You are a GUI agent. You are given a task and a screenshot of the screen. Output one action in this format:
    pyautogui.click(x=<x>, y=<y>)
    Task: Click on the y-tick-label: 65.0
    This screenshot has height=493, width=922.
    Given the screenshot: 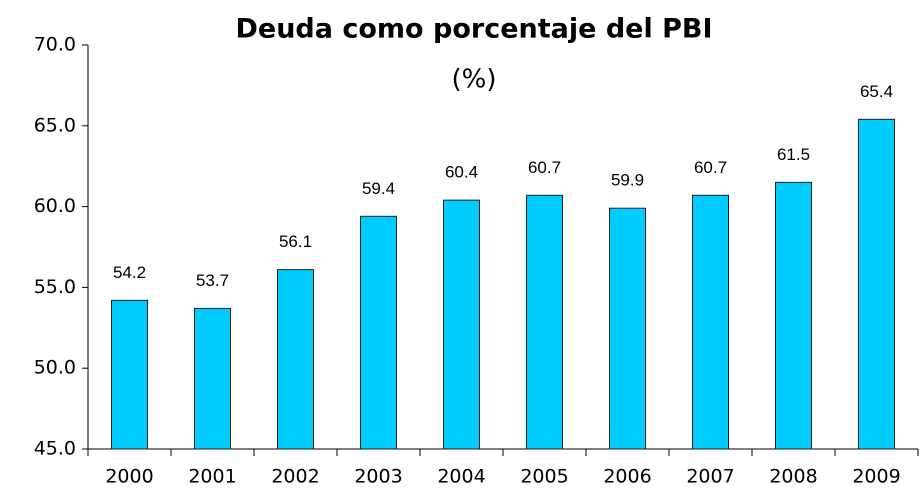 What is the action you would take?
    pyautogui.click(x=55, y=125)
    